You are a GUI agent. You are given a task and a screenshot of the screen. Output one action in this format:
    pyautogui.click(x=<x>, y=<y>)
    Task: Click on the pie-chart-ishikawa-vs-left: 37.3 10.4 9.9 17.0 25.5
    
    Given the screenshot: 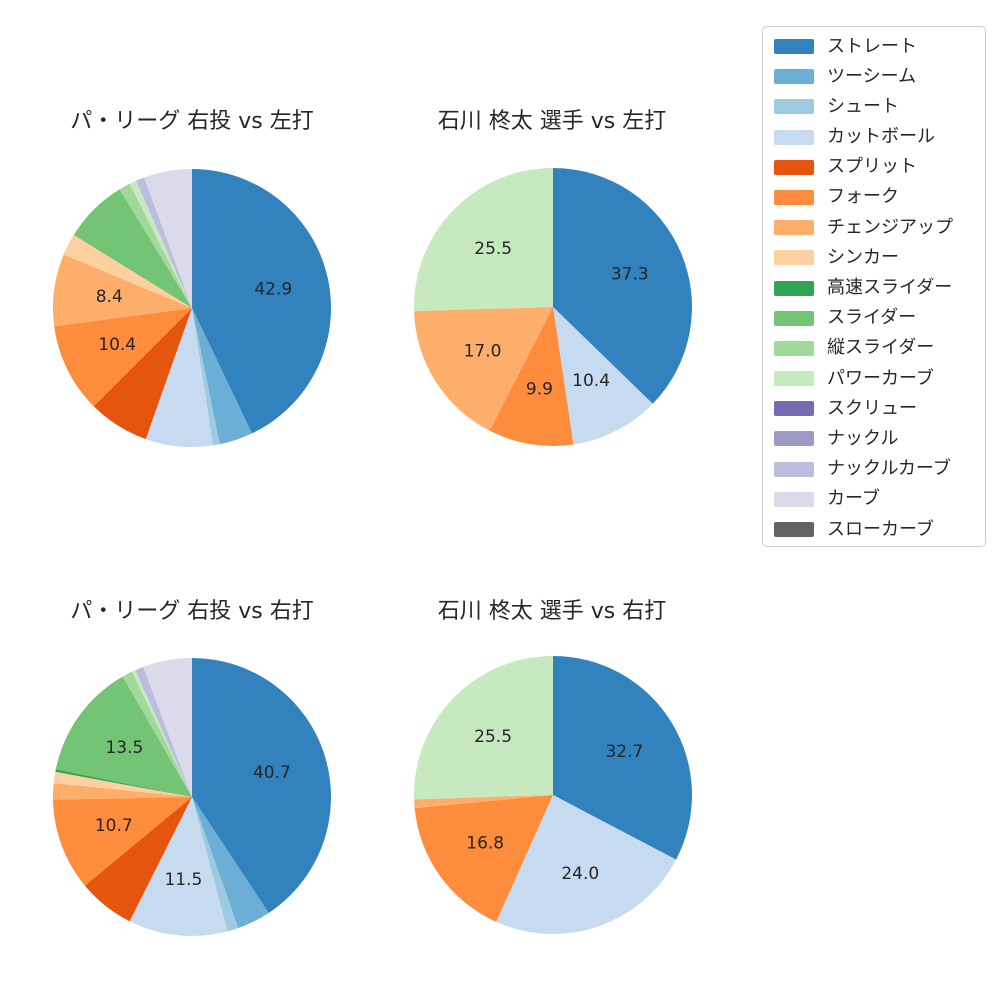 What is the action you would take?
    pyautogui.click(x=552, y=307)
    